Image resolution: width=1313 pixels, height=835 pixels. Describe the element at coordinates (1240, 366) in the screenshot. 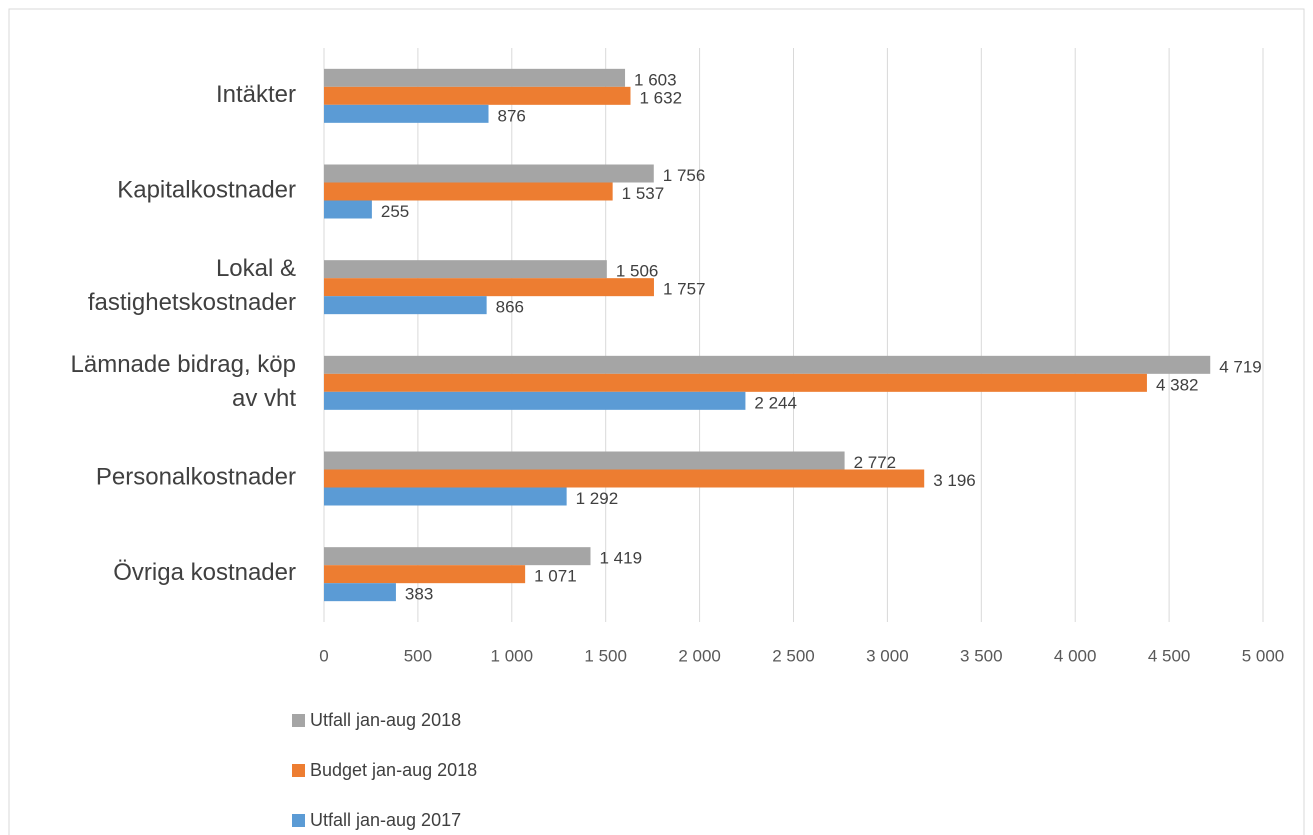

I see `value-label: 4 719` at that location.